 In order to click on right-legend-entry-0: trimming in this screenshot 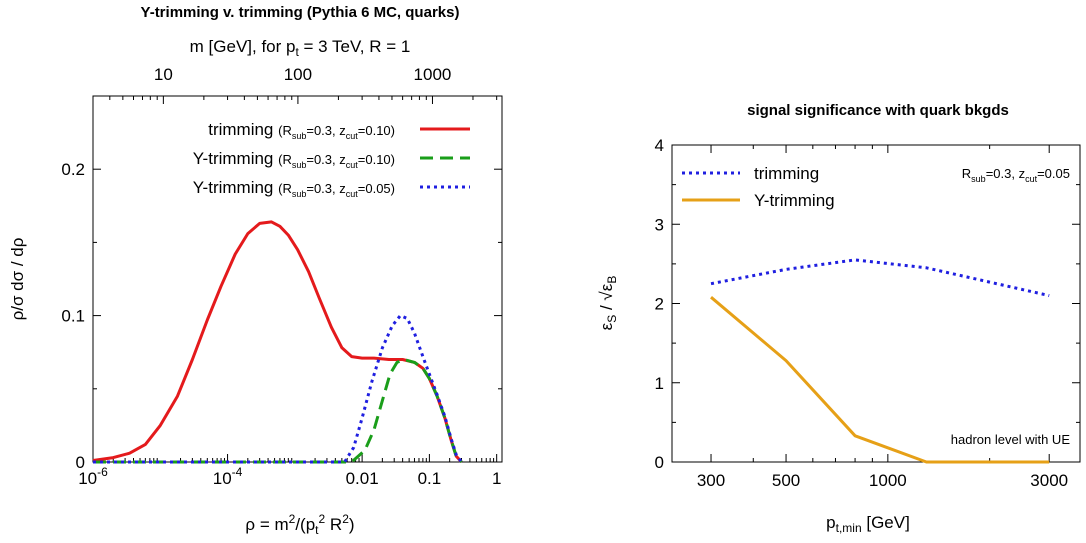, I will do `click(786, 173)`.